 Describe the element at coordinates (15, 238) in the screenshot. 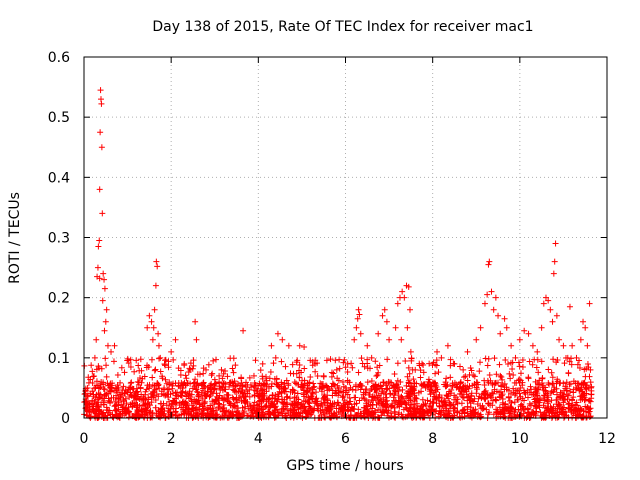

I see `y-axis-label: ROTI / TECUs` at that location.